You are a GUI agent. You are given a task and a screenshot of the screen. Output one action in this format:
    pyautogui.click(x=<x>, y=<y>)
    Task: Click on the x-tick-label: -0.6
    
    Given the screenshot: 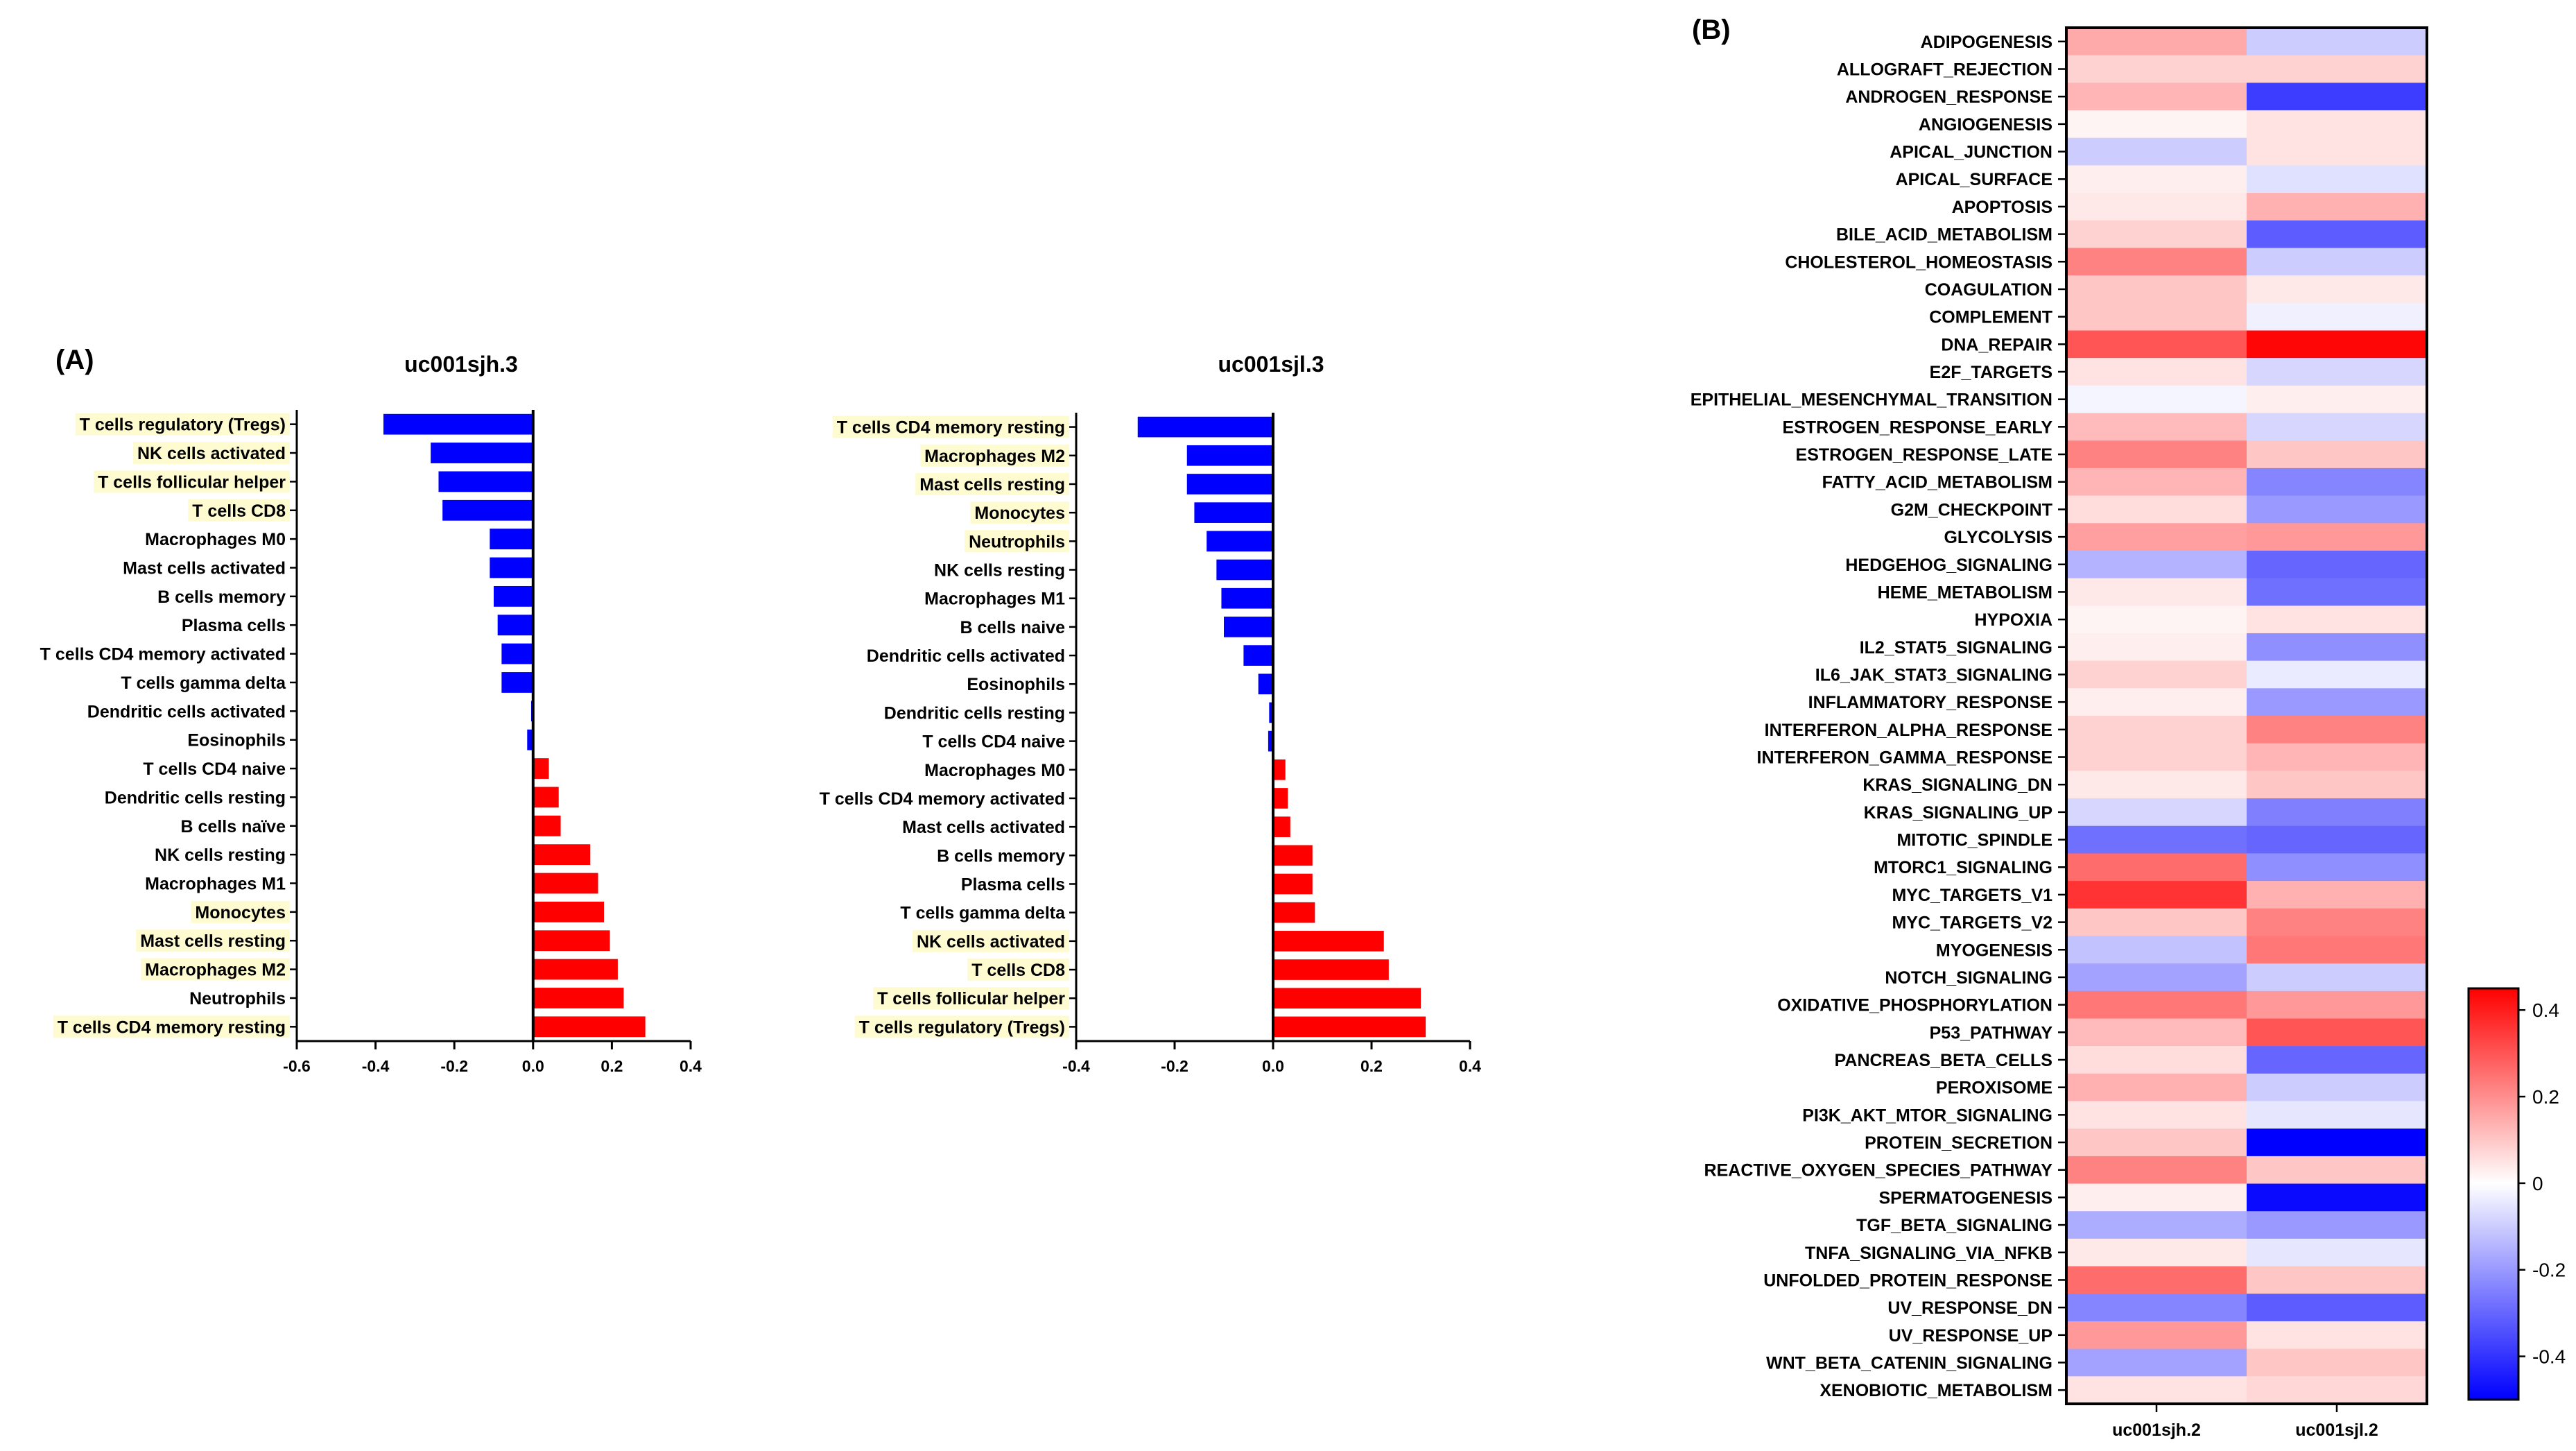 What is the action you would take?
    pyautogui.click(x=297, y=1066)
    